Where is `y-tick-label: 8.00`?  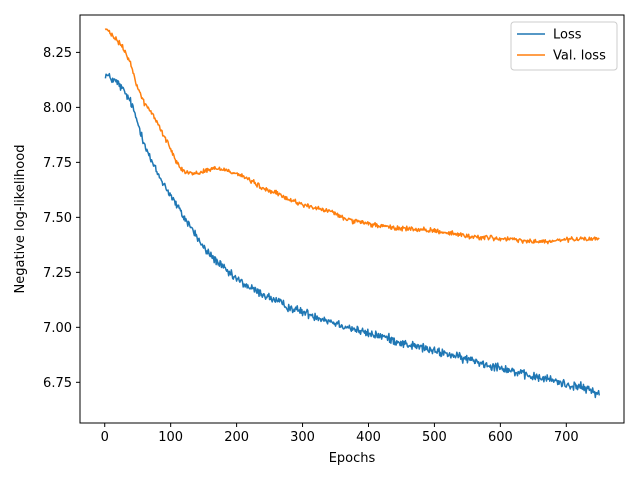 y-tick-label: 8.00 is located at coordinates (57, 108).